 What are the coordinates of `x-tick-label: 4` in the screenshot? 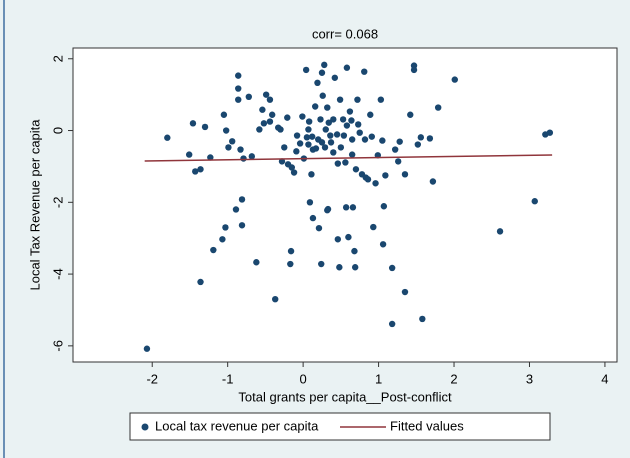 It's located at (604, 378).